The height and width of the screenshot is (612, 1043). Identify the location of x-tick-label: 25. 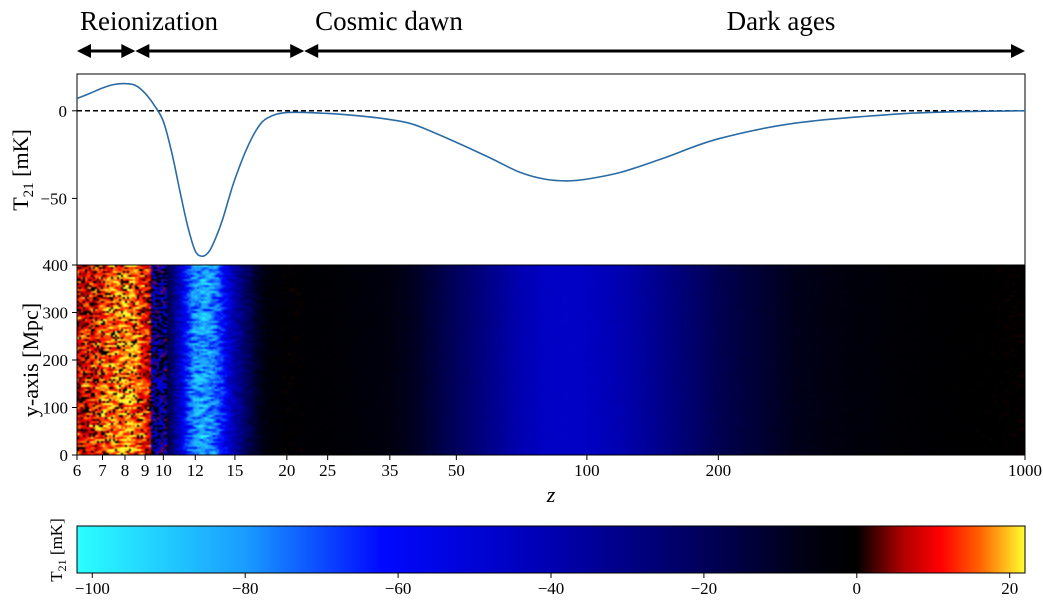
(327, 470).